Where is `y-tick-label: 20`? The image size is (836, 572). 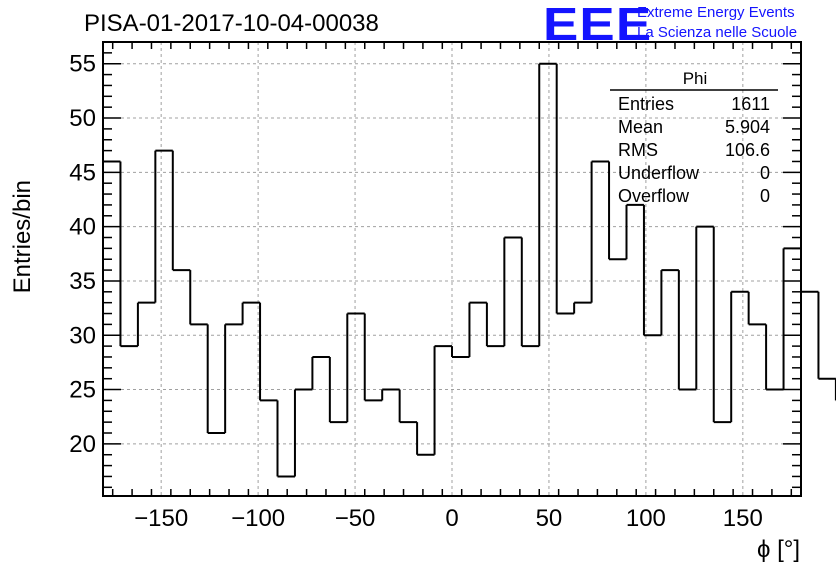
y-tick-label: 20 is located at coordinates (82, 444).